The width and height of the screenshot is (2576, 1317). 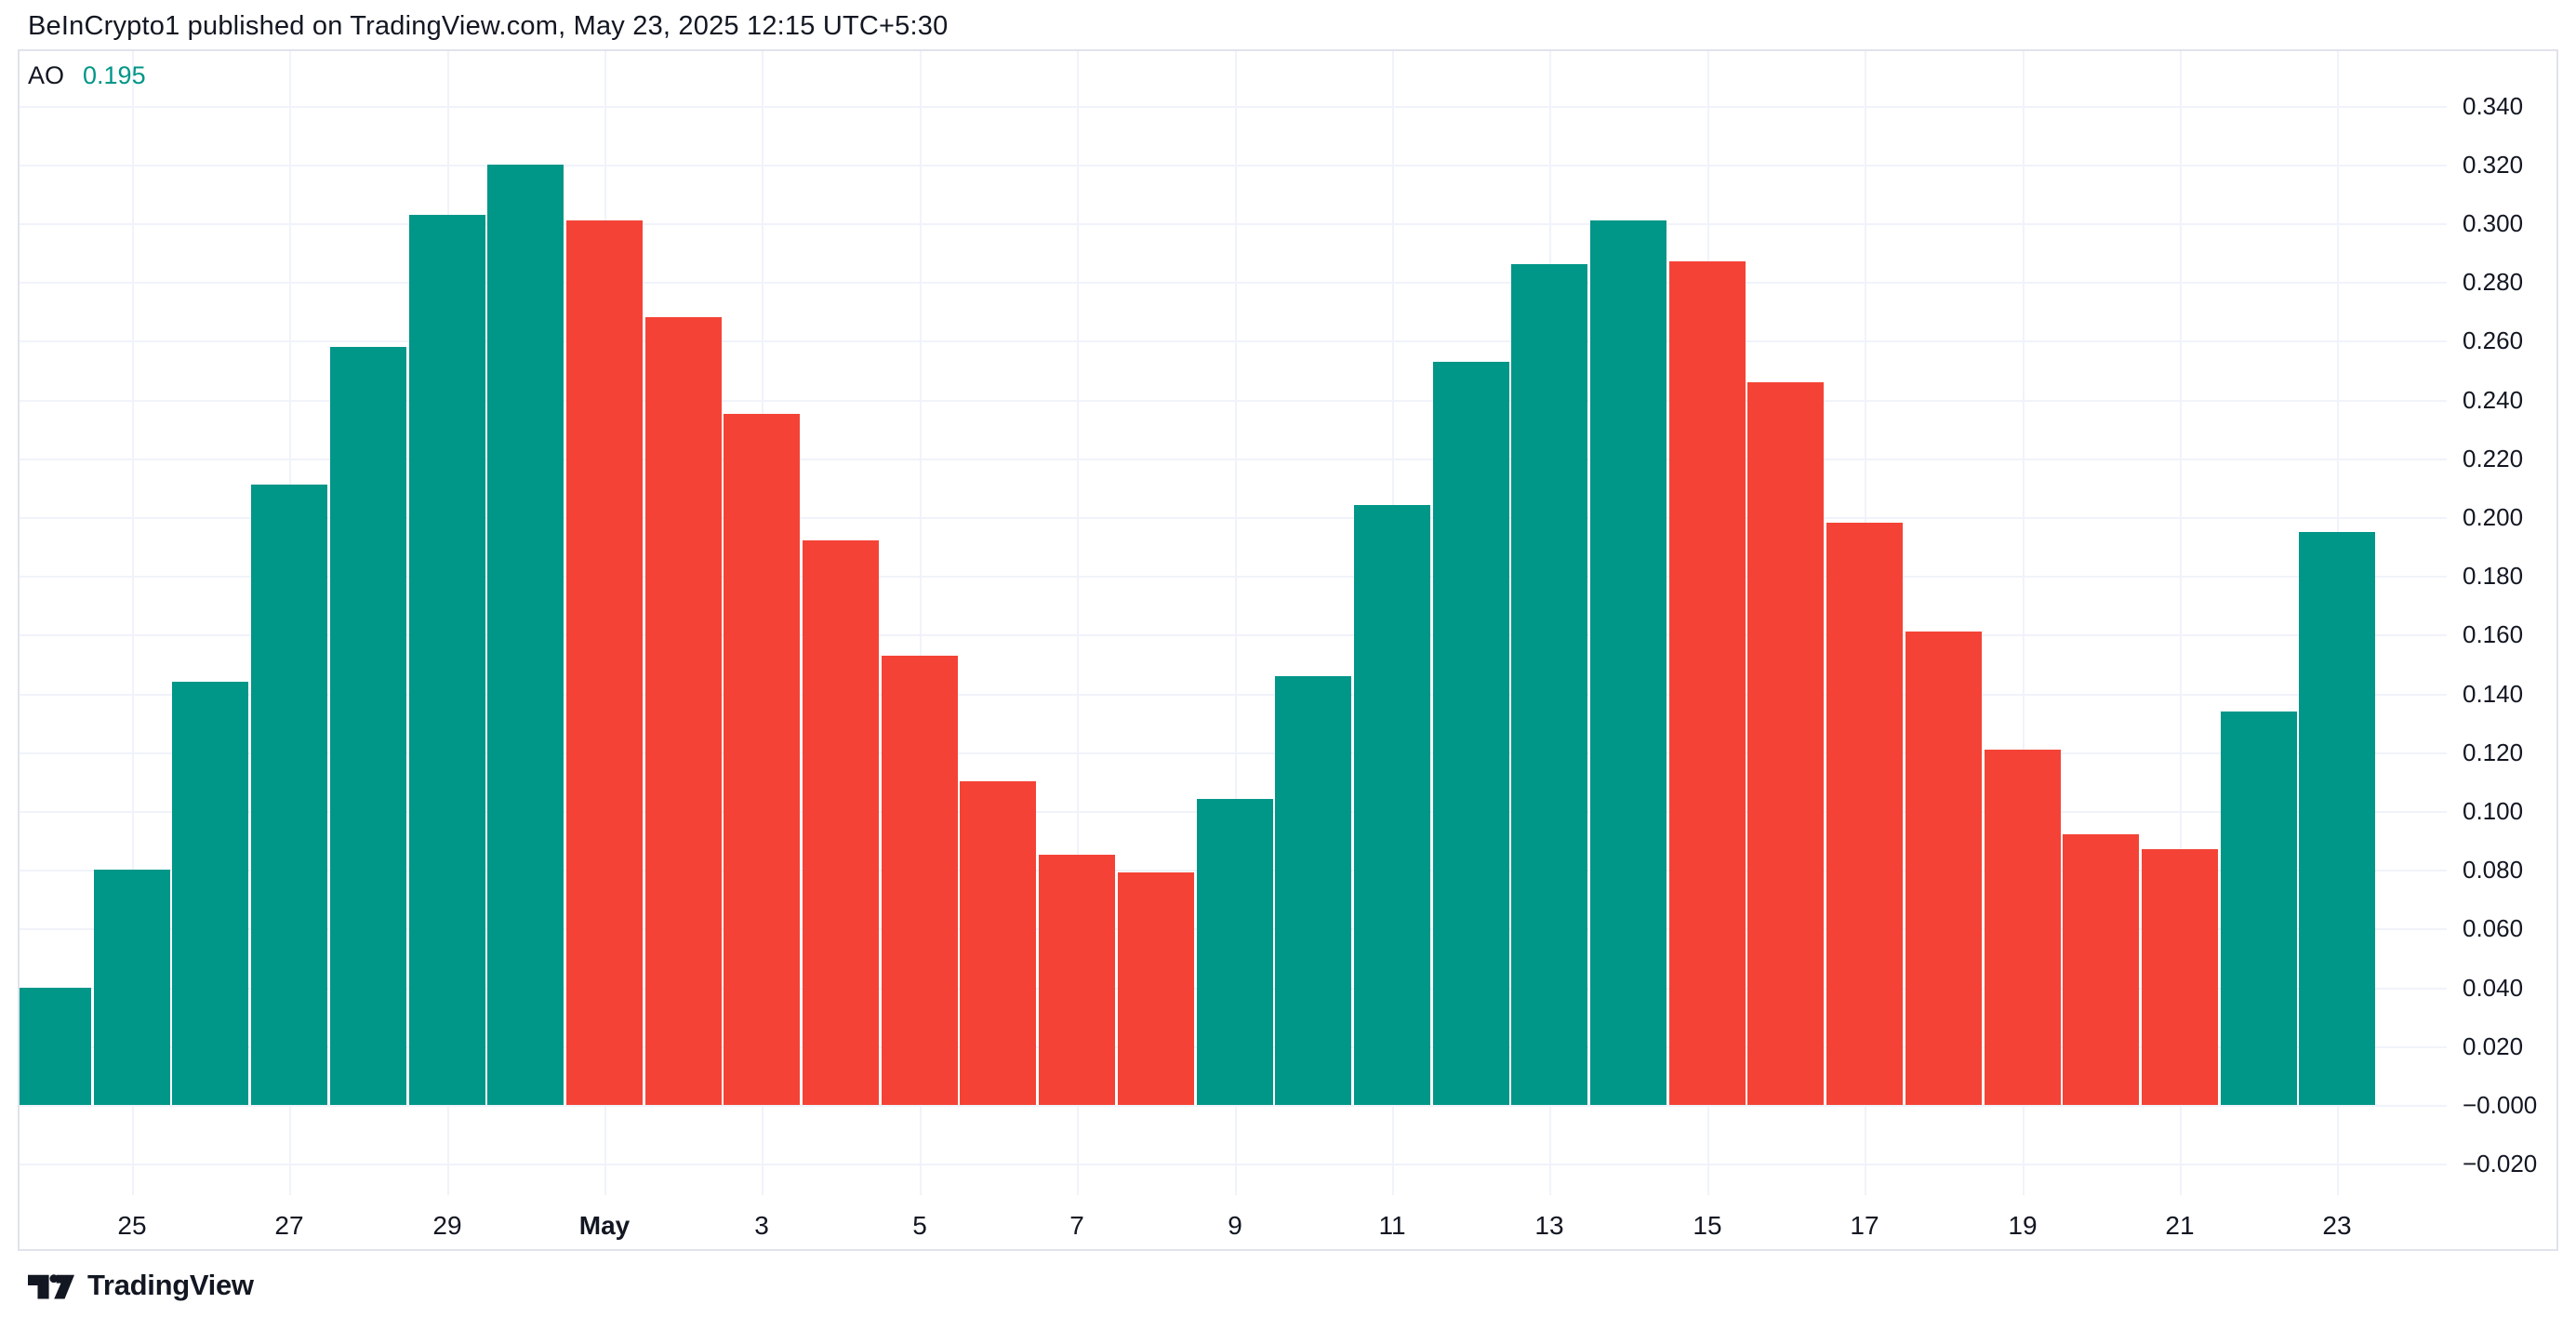 I want to click on x-tick-label: 17, so click(x=1864, y=1225).